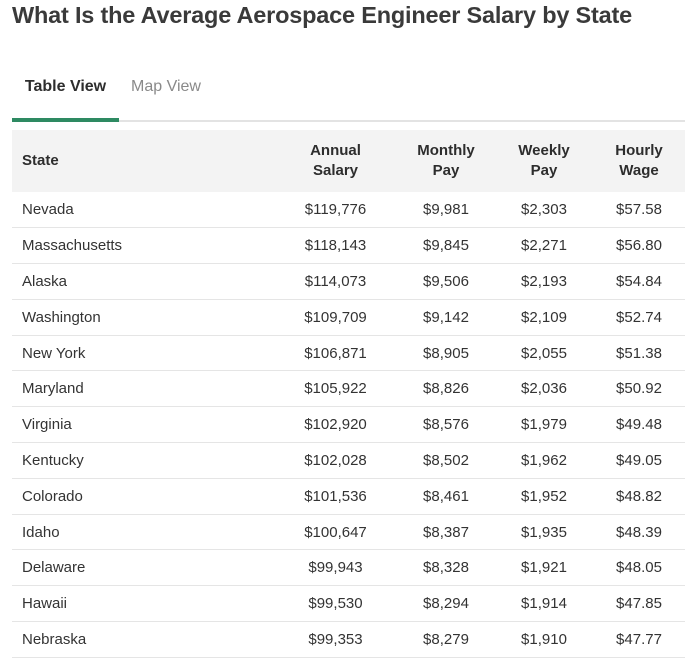 Image resolution: width=700 pixels, height=659 pixels. What do you see at coordinates (335, 246) in the screenshot?
I see `annual-salary-cell: $118,143` at bounding box center [335, 246].